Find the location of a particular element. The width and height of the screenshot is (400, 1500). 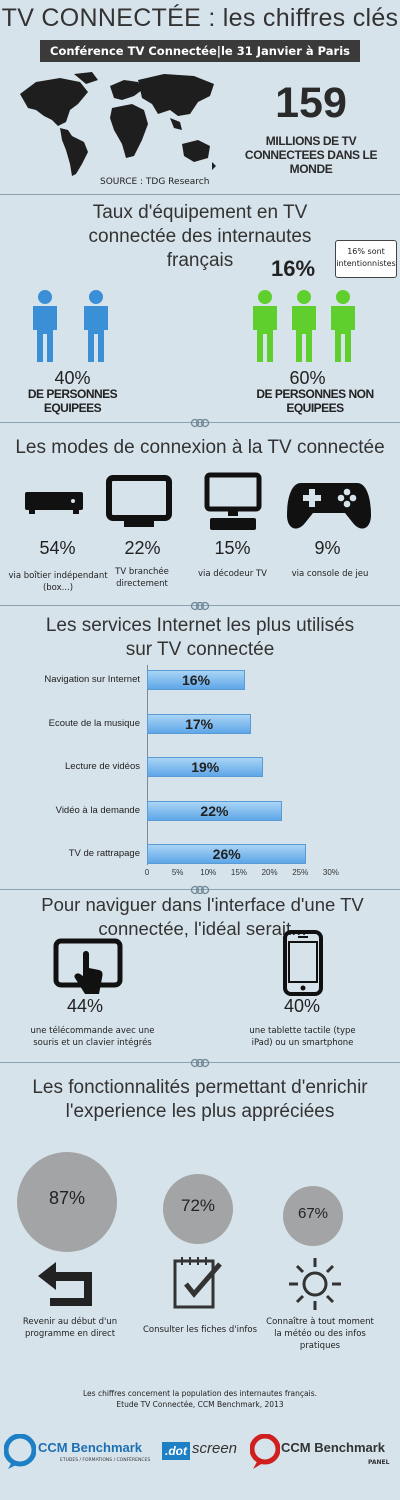

tv-icon is located at coordinates (139, 501).